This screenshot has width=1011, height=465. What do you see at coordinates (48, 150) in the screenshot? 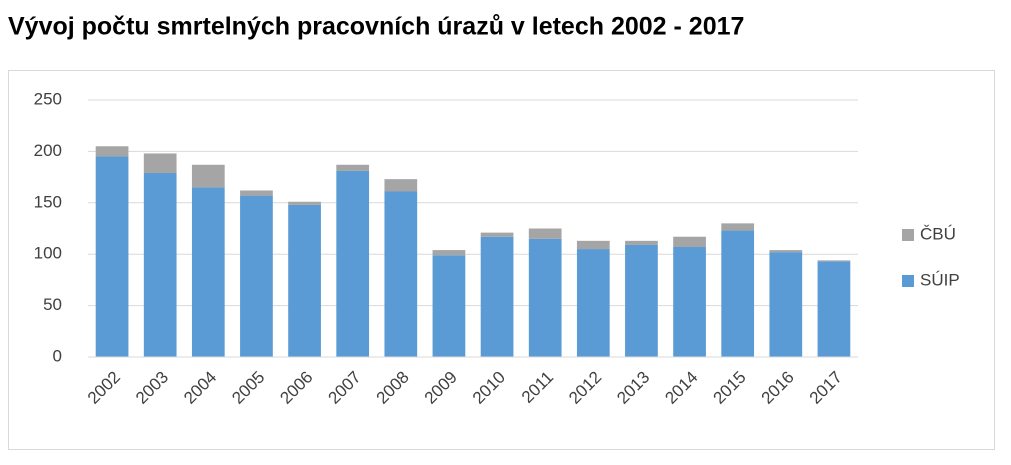
I see `y-tick-label: 200` at bounding box center [48, 150].